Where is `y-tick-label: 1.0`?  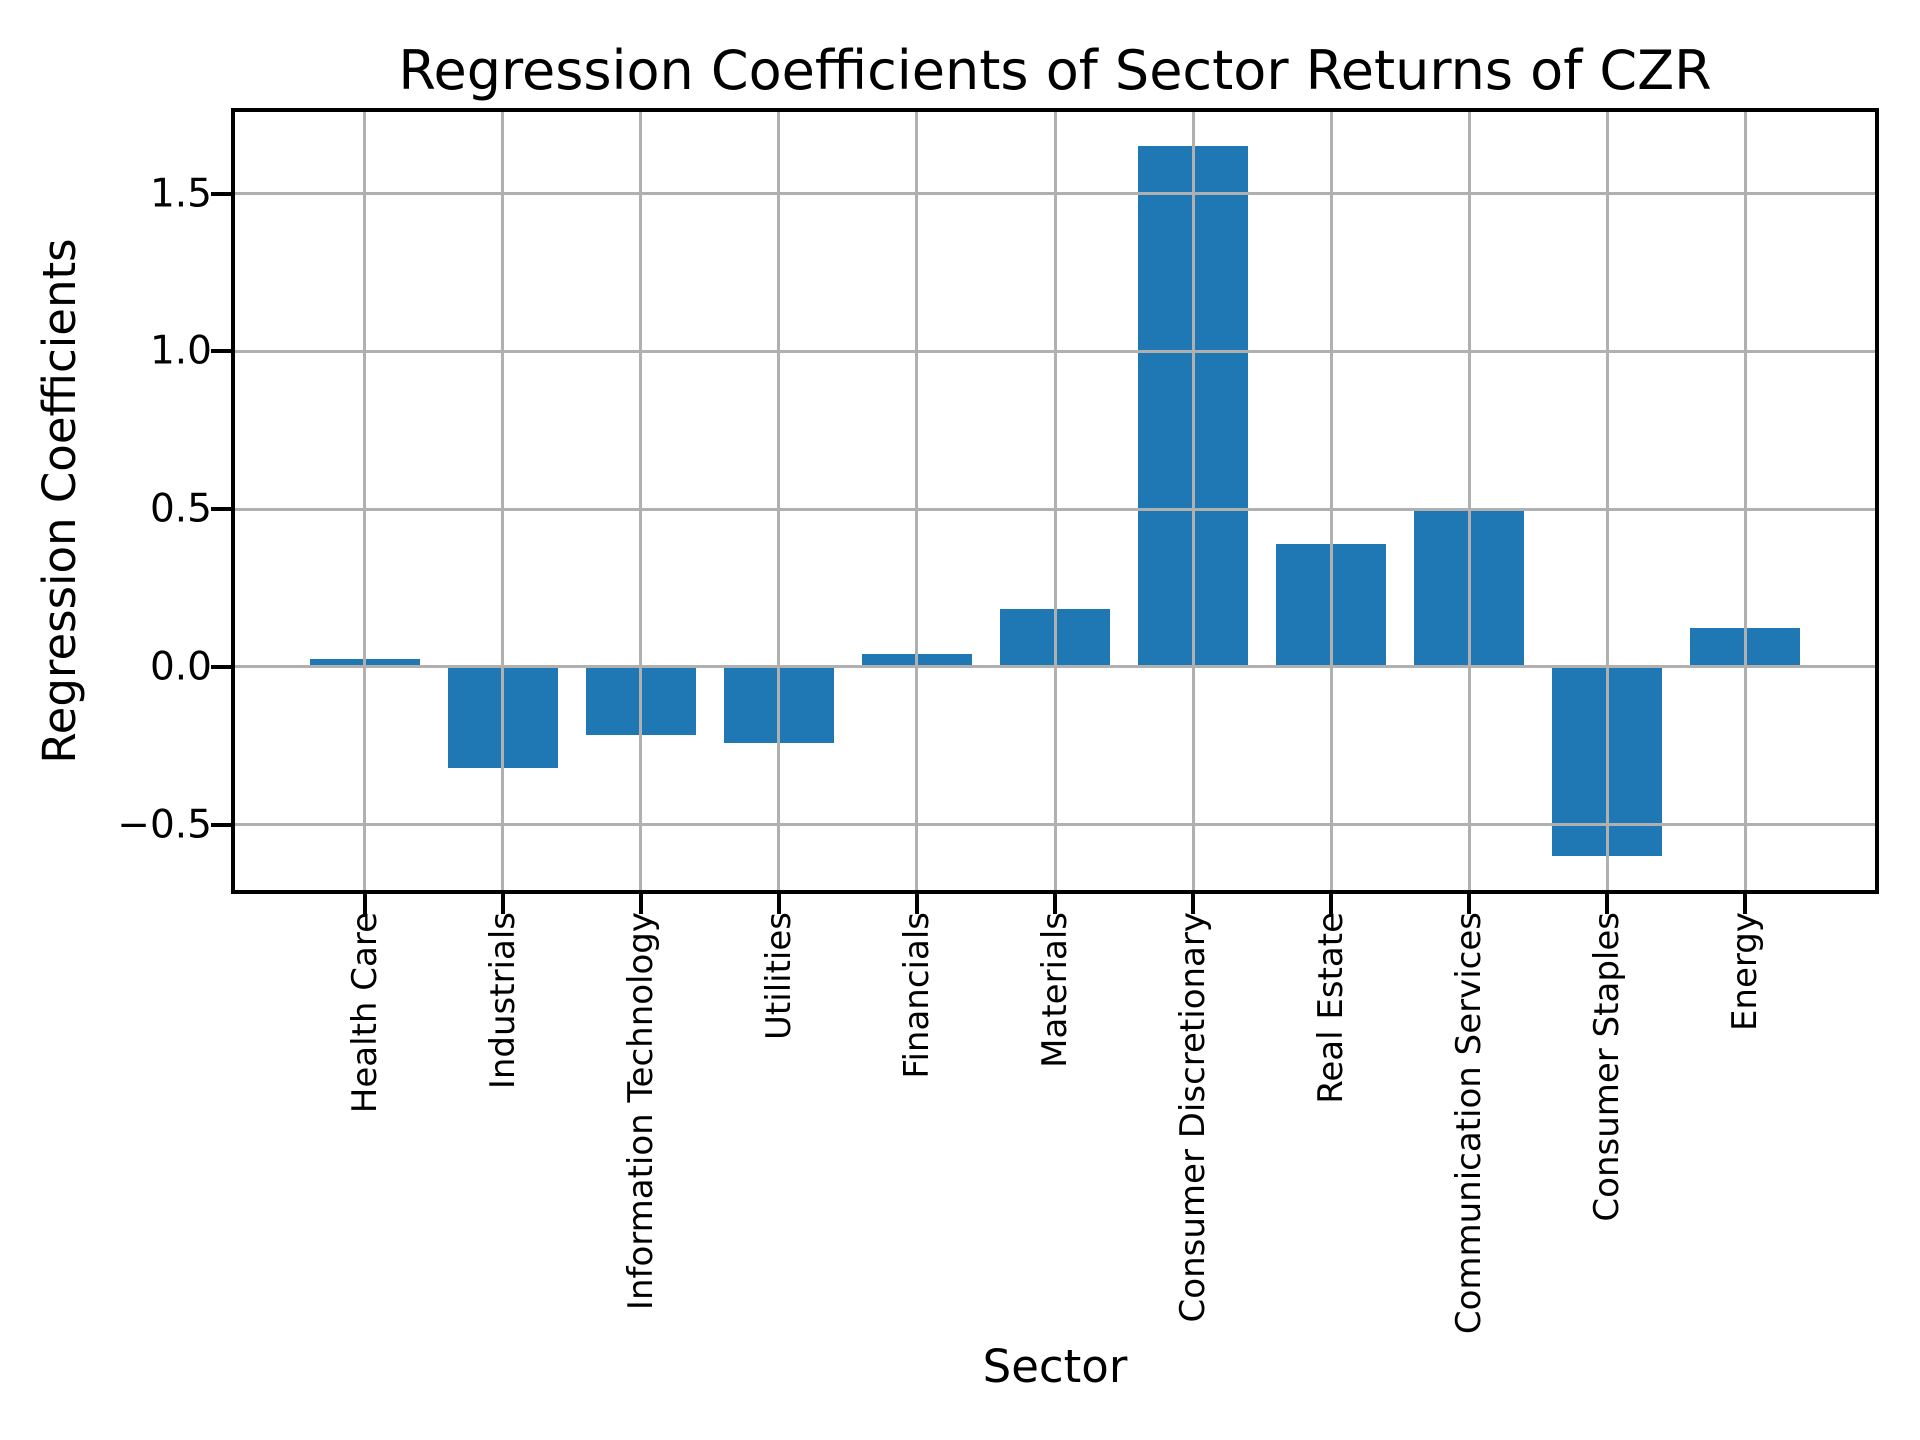
y-tick-label: 1.0 is located at coordinates (180, 351).